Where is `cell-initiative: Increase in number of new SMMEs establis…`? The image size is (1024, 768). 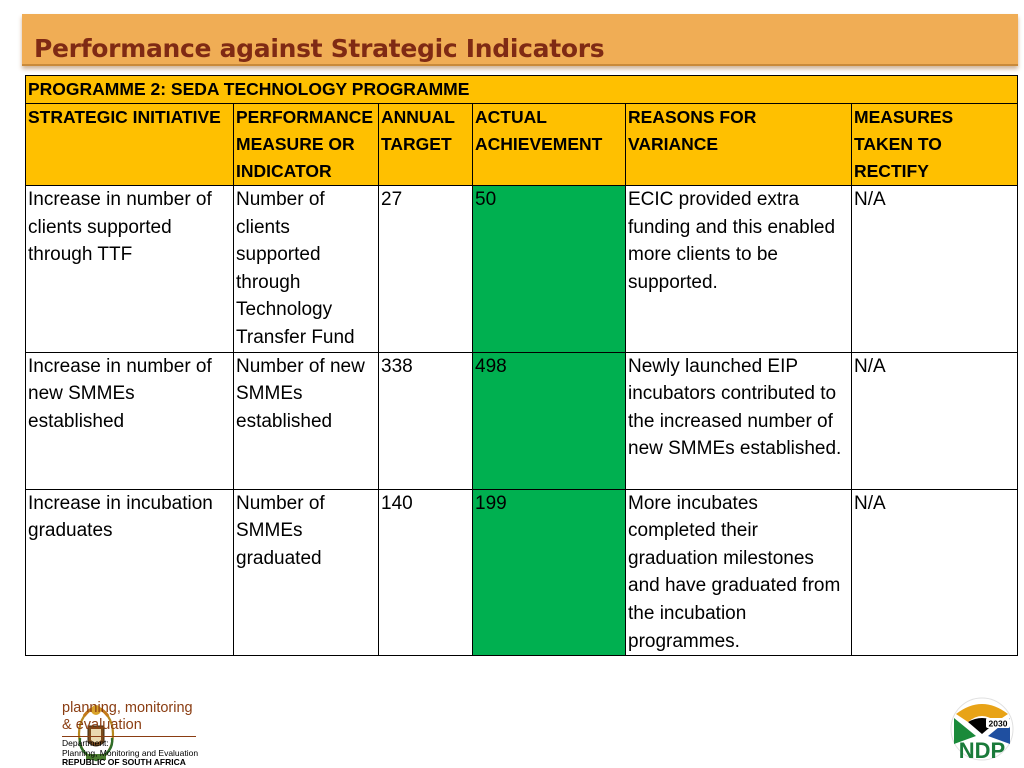 cell-initiative: Increase in number of new SMMEs establis… is located at coordinates (129, 420).